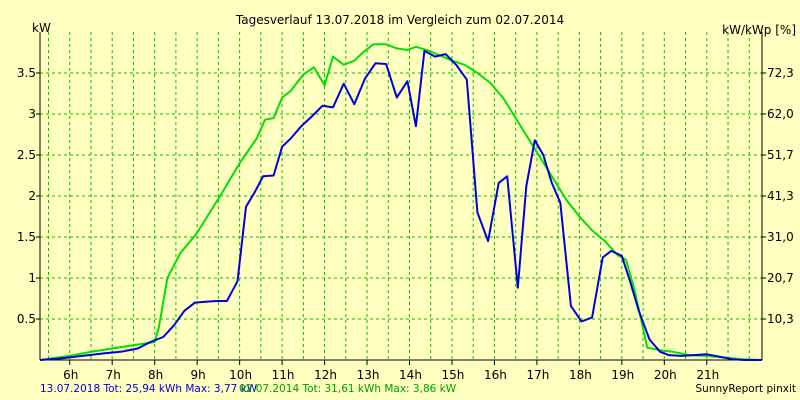  What do you see at coordinates (780, 73) in the screenshot?
I see `y-tick-label-right: 72,3` at bounding box center [780, 73].